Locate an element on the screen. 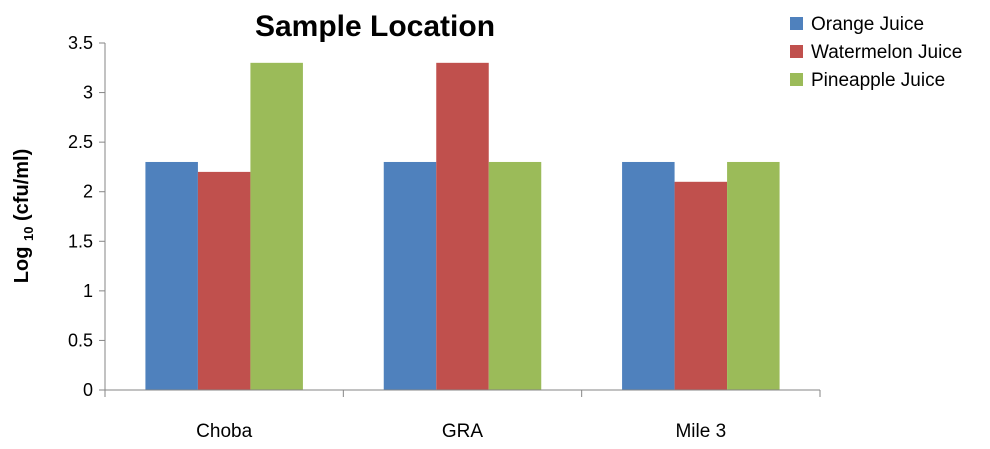 The image size is (990, 449). chart-title: Sample Location is located at coordinates (375, 26).